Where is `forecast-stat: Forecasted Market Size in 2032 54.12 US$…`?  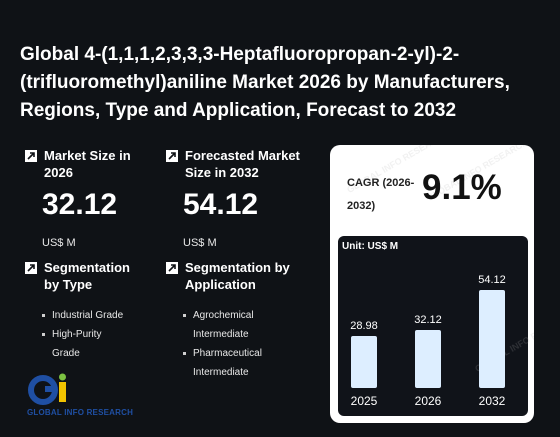 forecast-stat: Forecasted Market Size in 2032 54.12 US$… is located at coordinates (241, 198).